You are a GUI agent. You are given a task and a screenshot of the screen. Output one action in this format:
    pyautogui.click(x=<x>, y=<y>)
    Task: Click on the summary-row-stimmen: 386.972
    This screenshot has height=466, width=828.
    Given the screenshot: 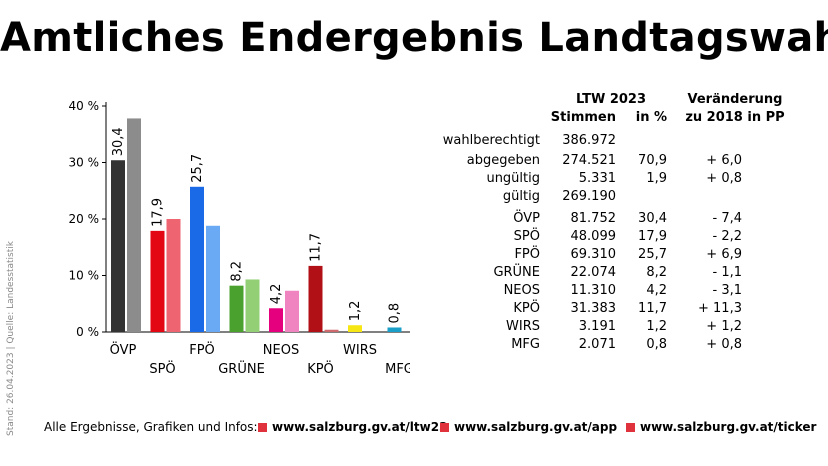 What is the action you would take?
    pyautogui.click(x=589, y=140)
    